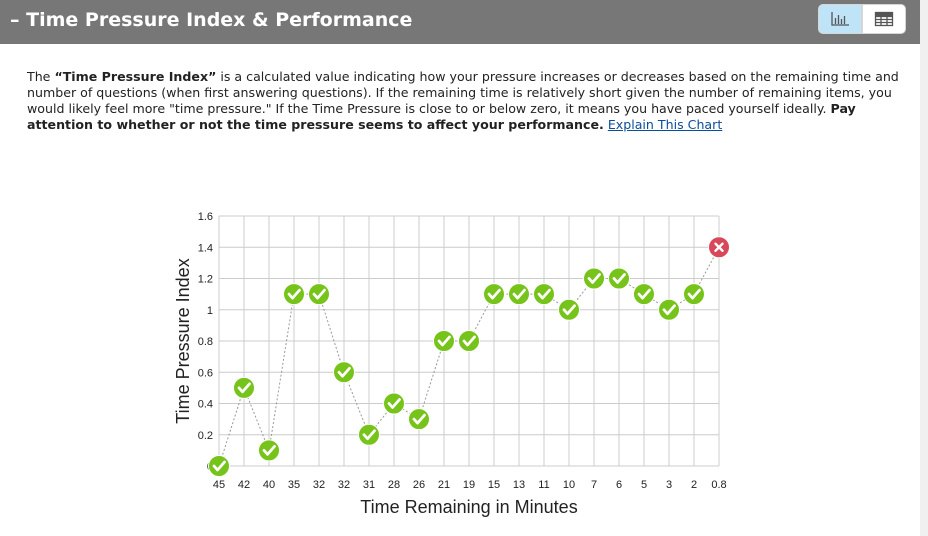 The image size is (928, 536). I want to click on panel-header: – Time Pressure Index & Performance, so click(460, 22).